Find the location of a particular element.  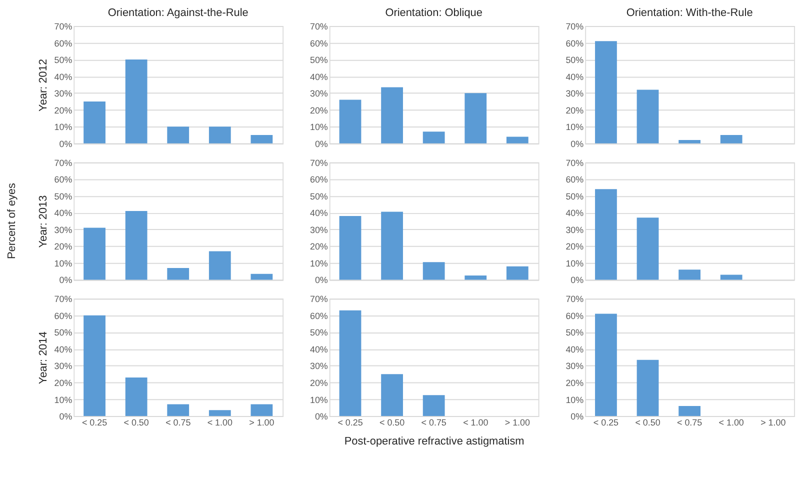

chart-title: Orientation: Against-the-Rule is located at coordinates (178, 13).